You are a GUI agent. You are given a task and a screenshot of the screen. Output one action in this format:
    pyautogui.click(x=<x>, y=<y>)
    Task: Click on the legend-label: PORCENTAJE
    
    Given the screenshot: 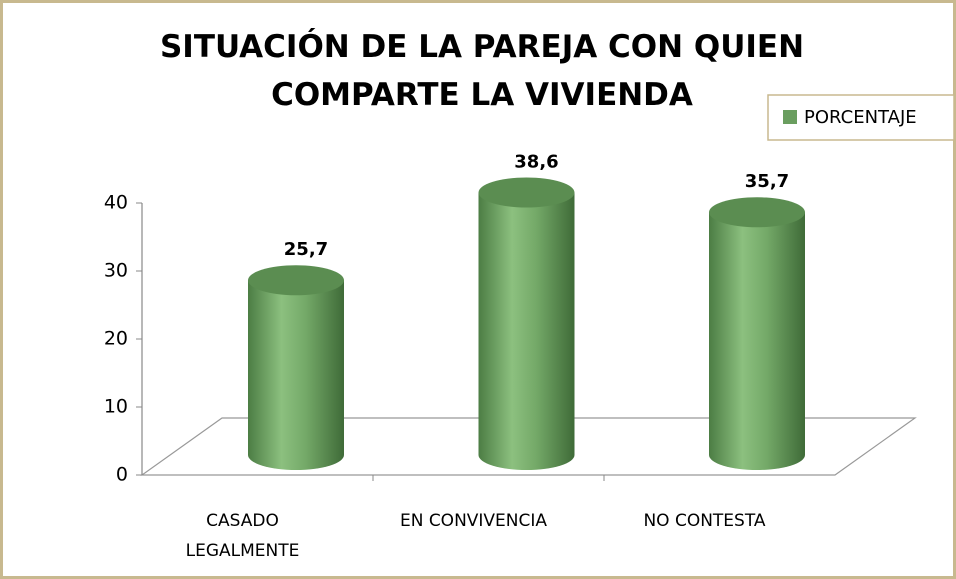 What is the action you would take?
    pyautogui.click(x=860, y=117)
    